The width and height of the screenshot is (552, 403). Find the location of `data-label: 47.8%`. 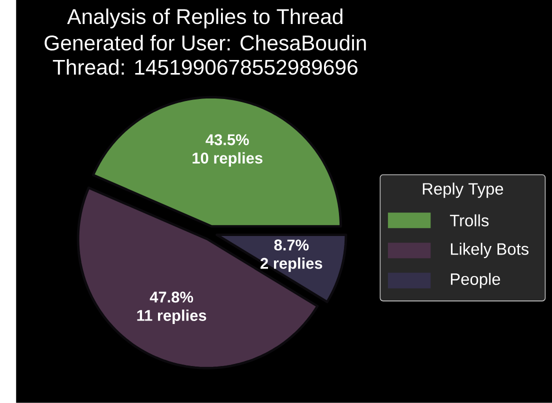

data-label: 47.8% is located at coordinates (172, 297).